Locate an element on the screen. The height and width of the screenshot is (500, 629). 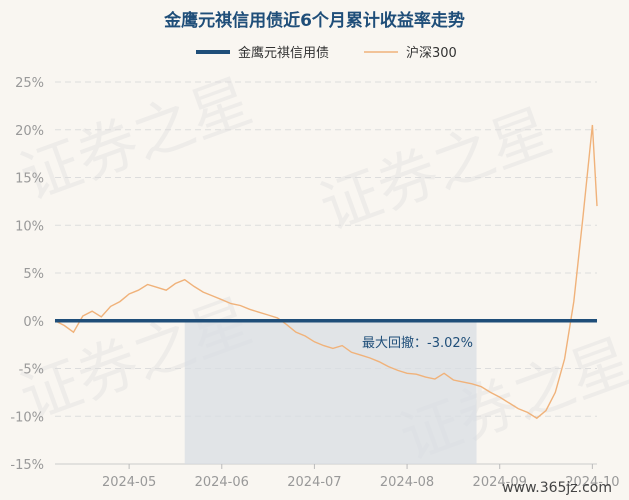
chart-title: 金鹰元祺信用债近6个月累计收益率走势 is located at coordinates (314, 20).